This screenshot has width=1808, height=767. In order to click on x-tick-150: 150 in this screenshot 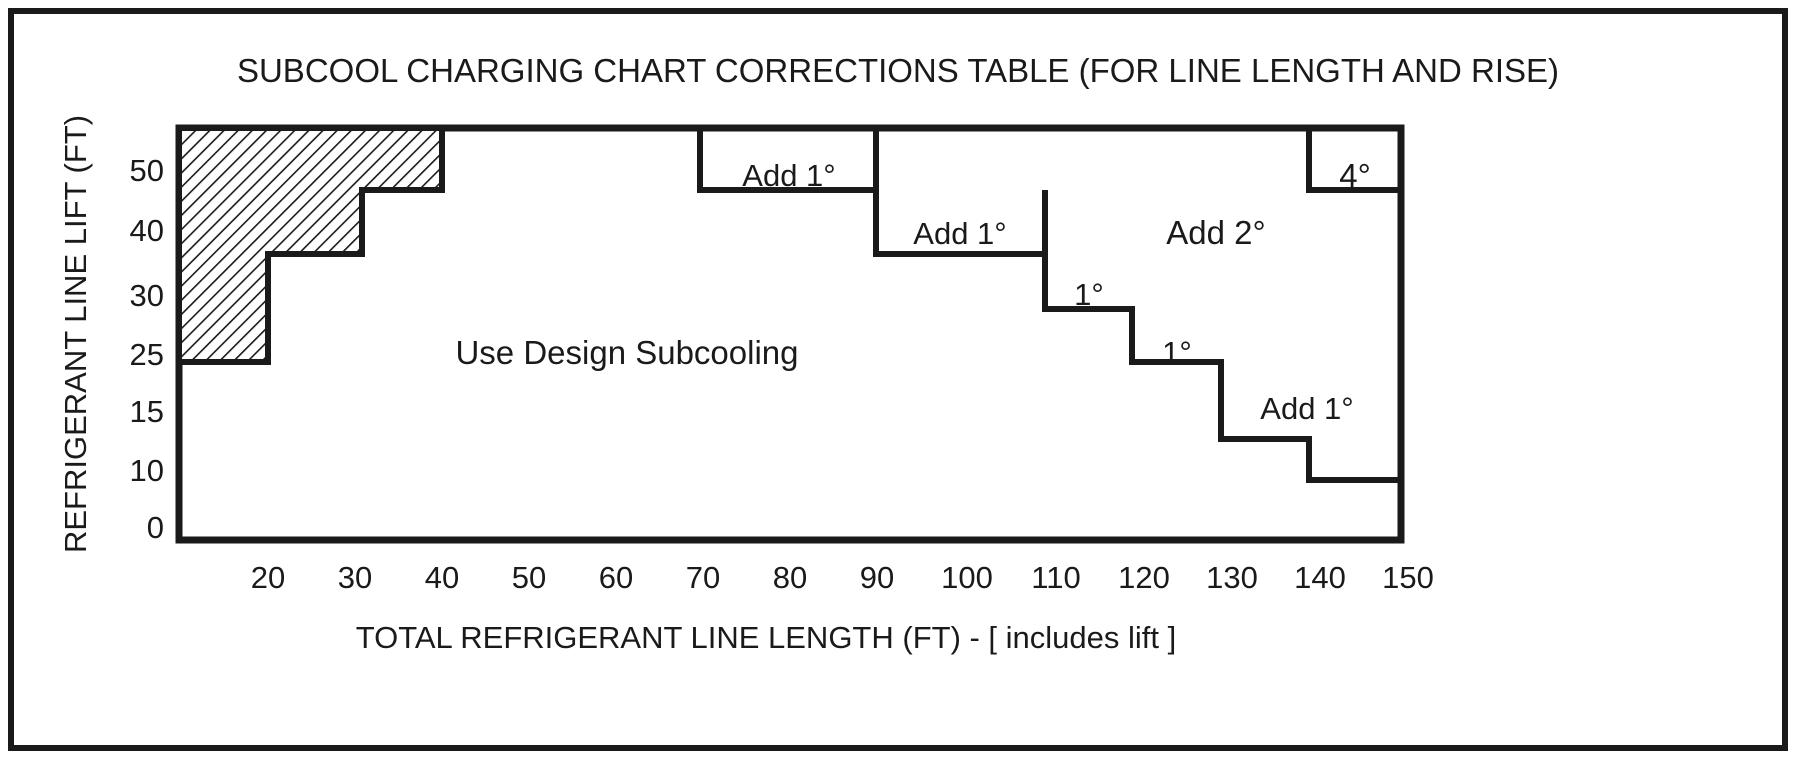, I will do `click(1408, 577)`.